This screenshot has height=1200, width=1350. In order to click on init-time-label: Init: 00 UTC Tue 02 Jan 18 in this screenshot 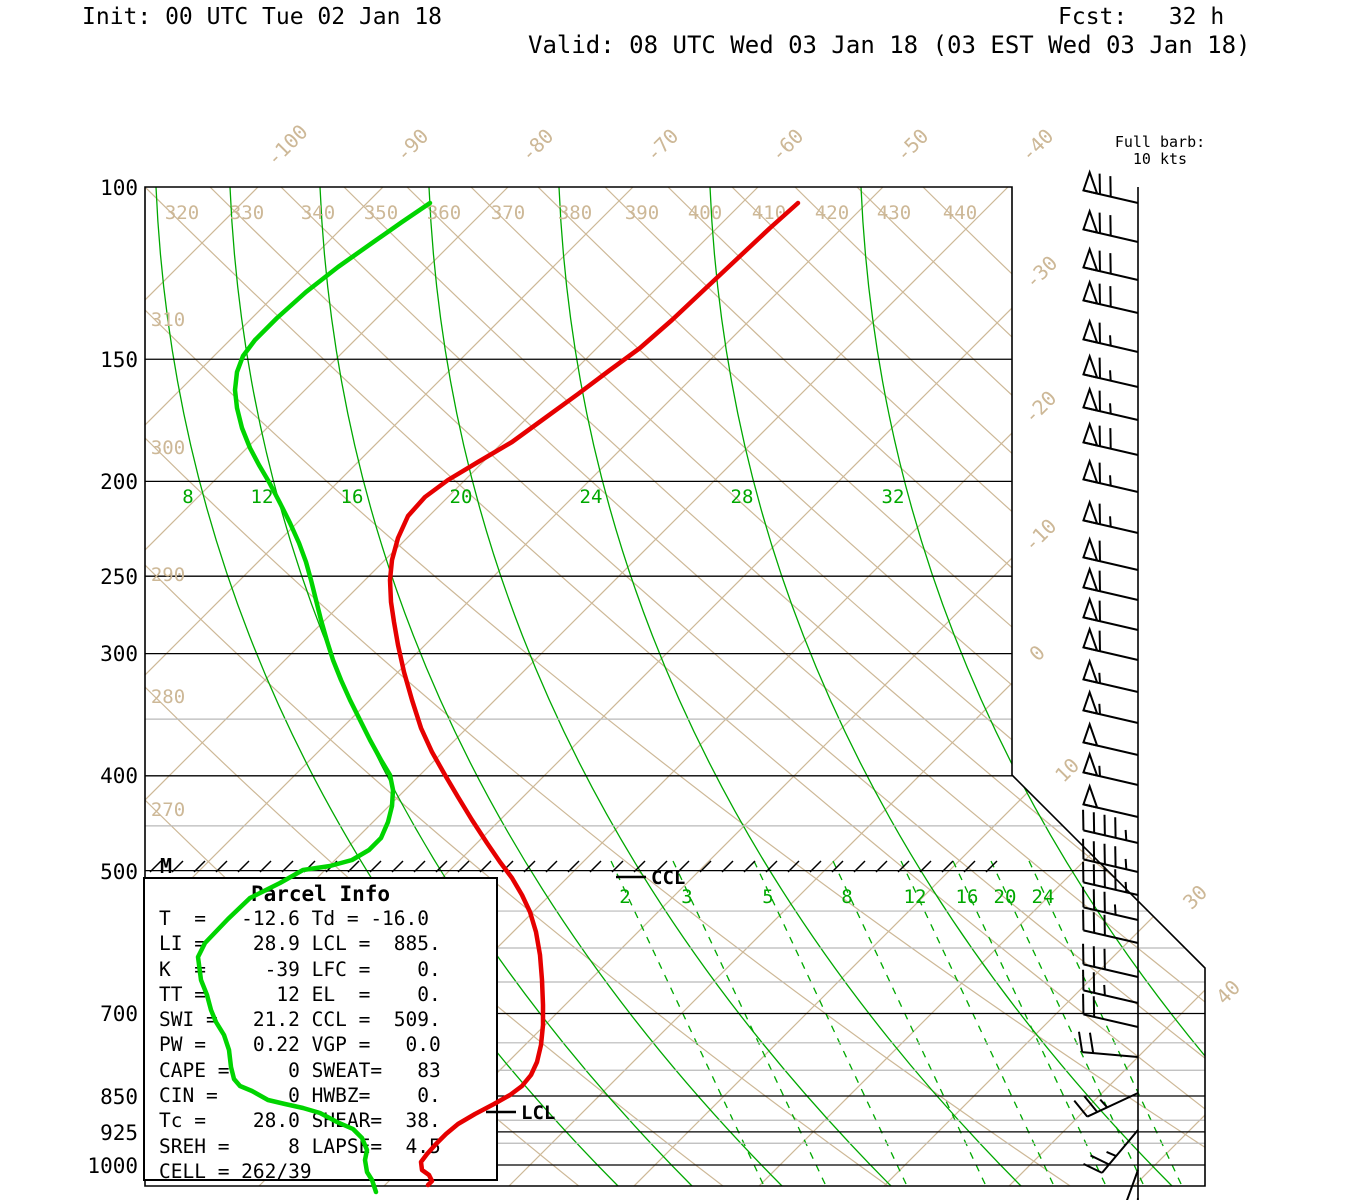, I will do `click(262, 17)`.